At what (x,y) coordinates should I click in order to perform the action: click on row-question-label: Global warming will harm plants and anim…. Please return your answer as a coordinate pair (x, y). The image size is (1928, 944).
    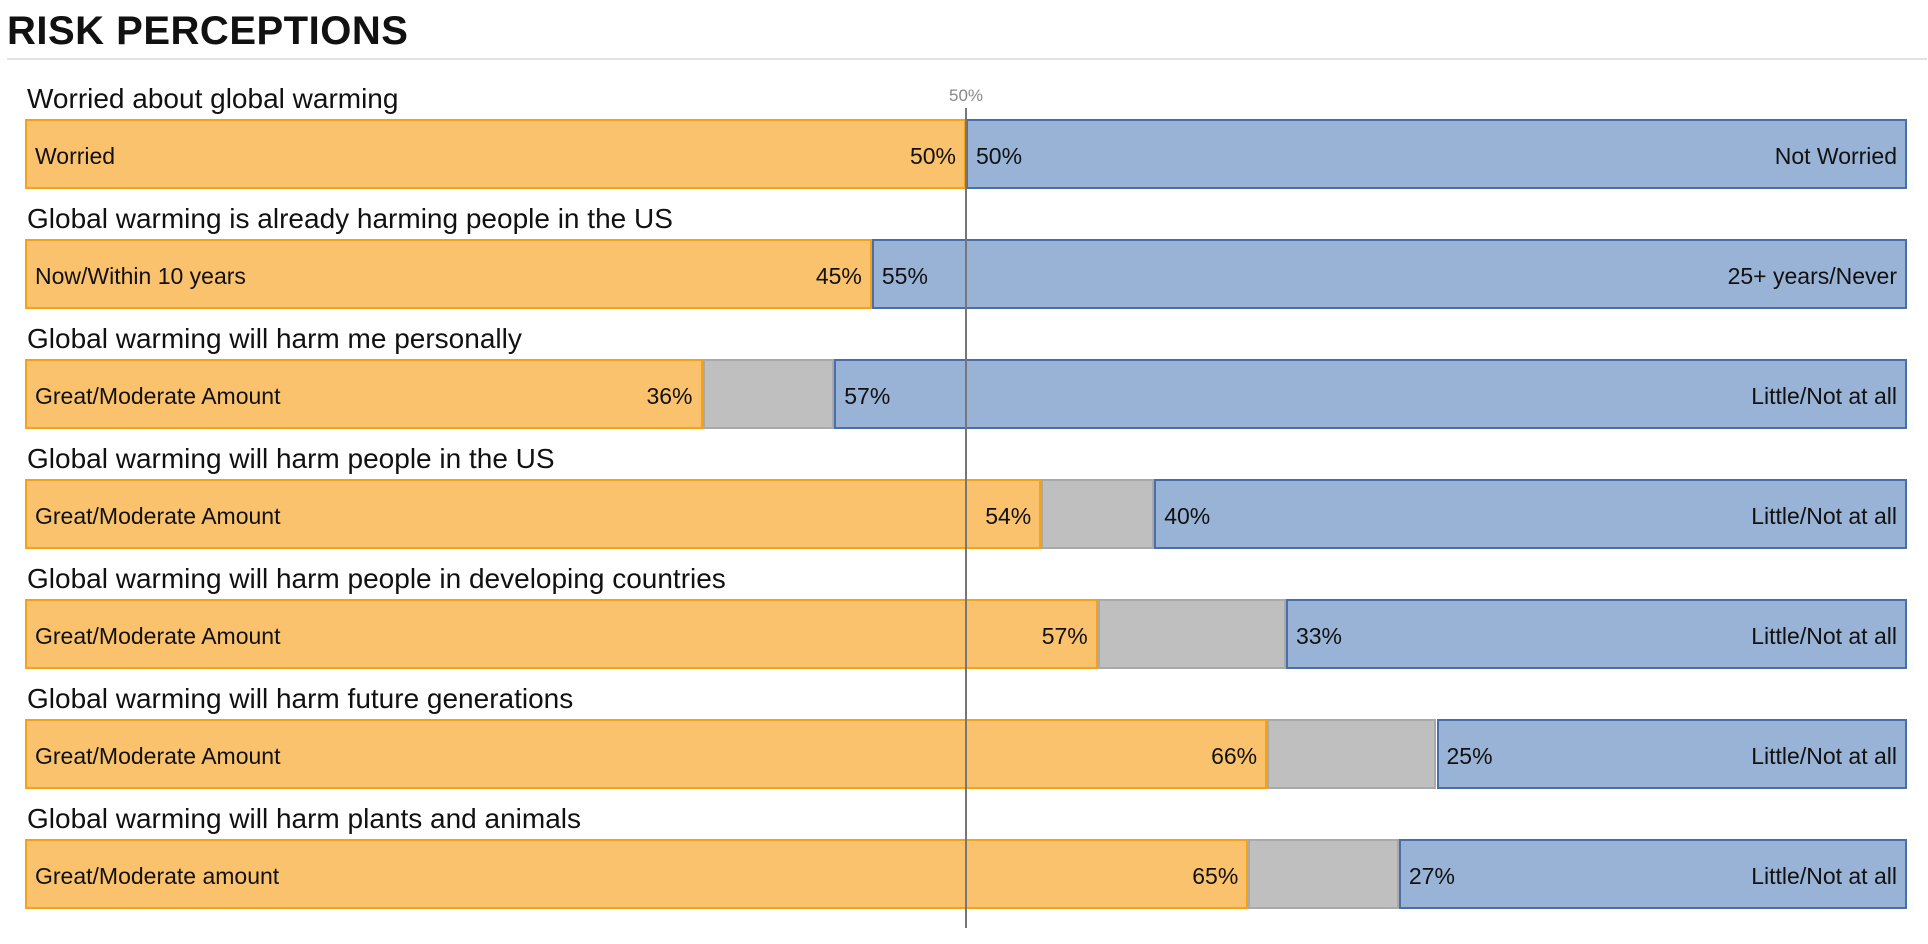
    Looking at the image, I should click on (304, 818).